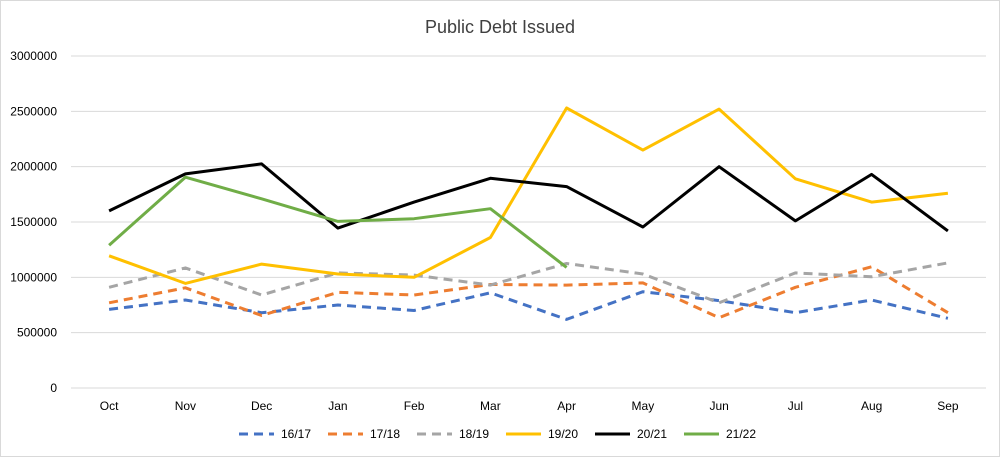  I want to click on x-tick-label: Feb, so click(414, 406).